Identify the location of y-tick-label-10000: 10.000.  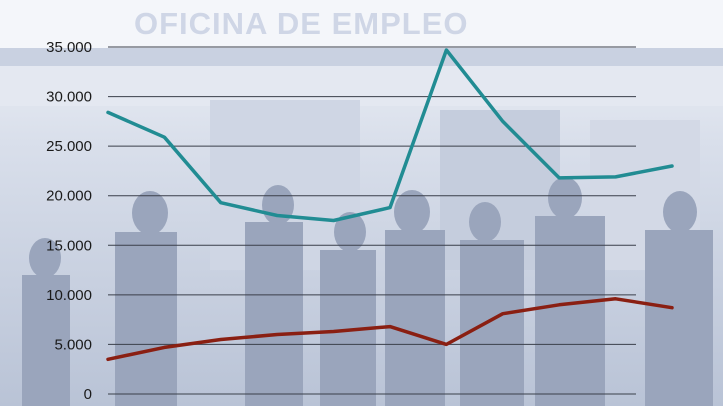
(69, 295).